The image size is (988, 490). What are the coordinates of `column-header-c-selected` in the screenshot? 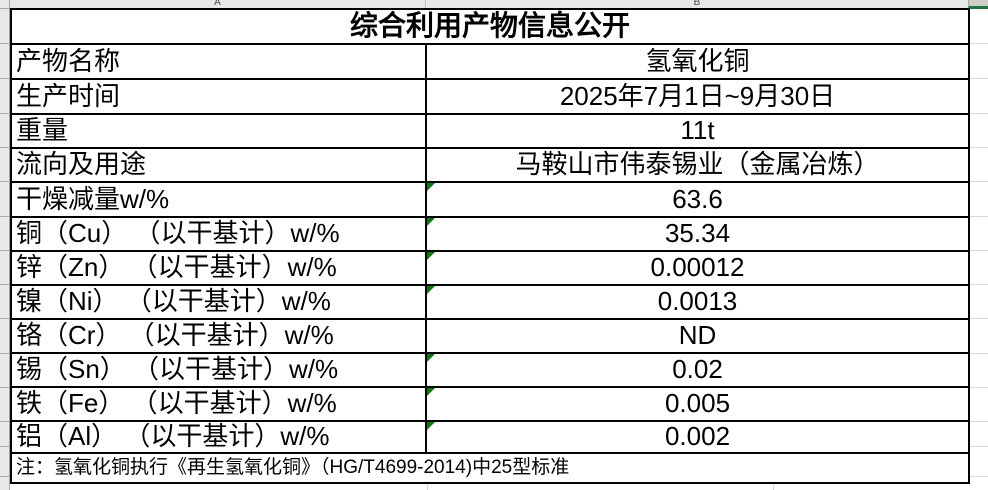 It's located at (978, 4).